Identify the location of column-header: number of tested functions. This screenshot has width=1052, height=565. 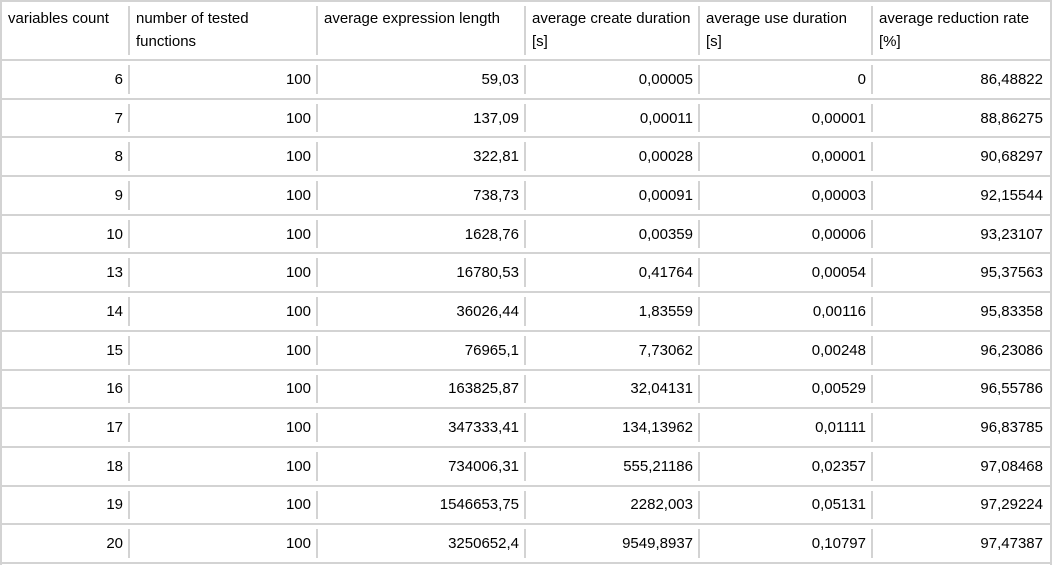
(224, 30).